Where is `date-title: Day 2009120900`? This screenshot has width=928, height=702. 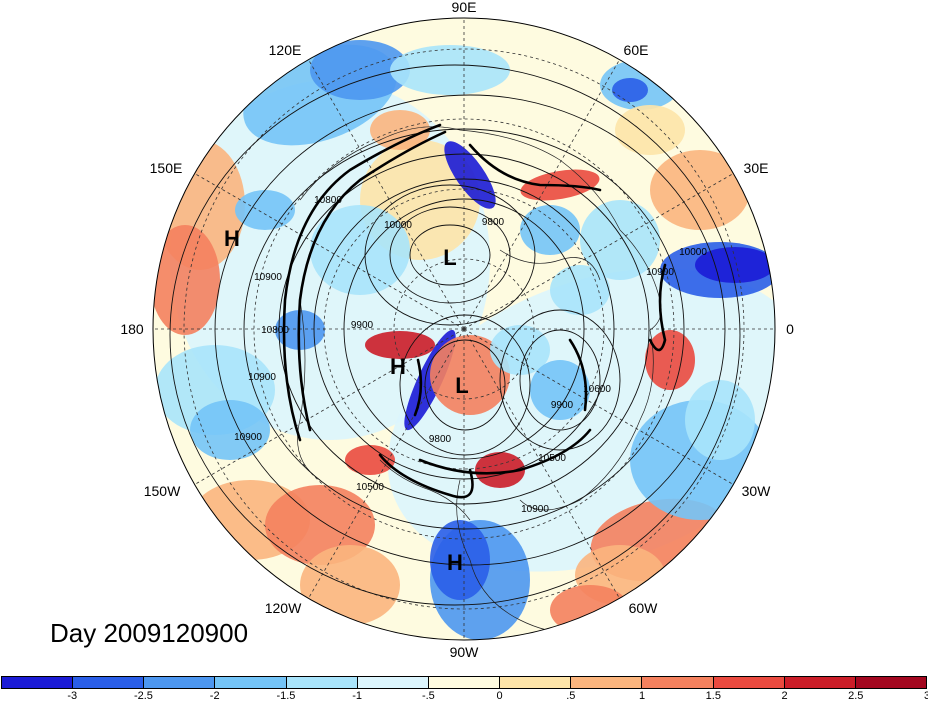
date-title: Day 2009120900 is located at coordinates (149, 633).